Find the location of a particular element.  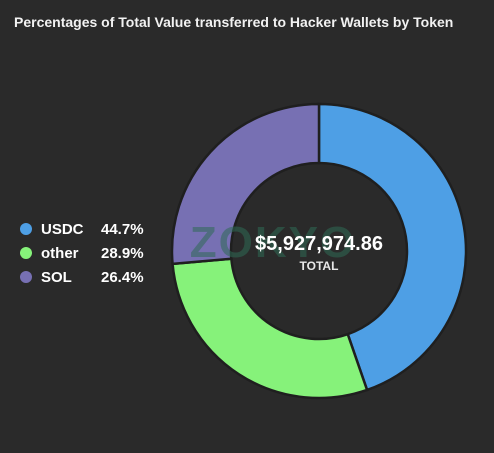

watermark-logo: ZOKYO is located at coordinates (273, 242).